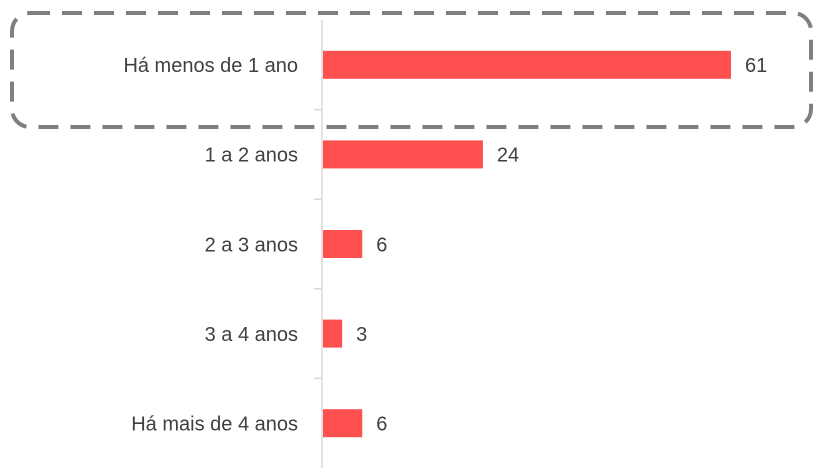  What do you see at coordinates (214, 424) in the screenshot?
I see `category-label: Há mais de 4 anos` at bounding box center [214, 424].